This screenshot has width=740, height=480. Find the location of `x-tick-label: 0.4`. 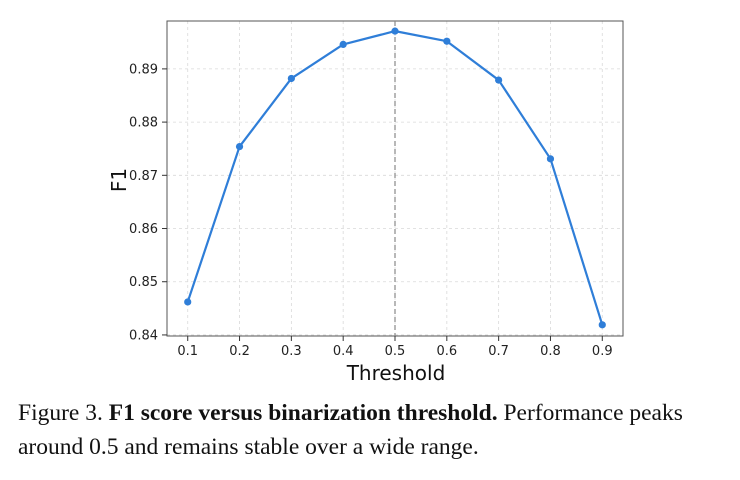

x-tick-label: 0.4 is located at coordinates (343, 351).